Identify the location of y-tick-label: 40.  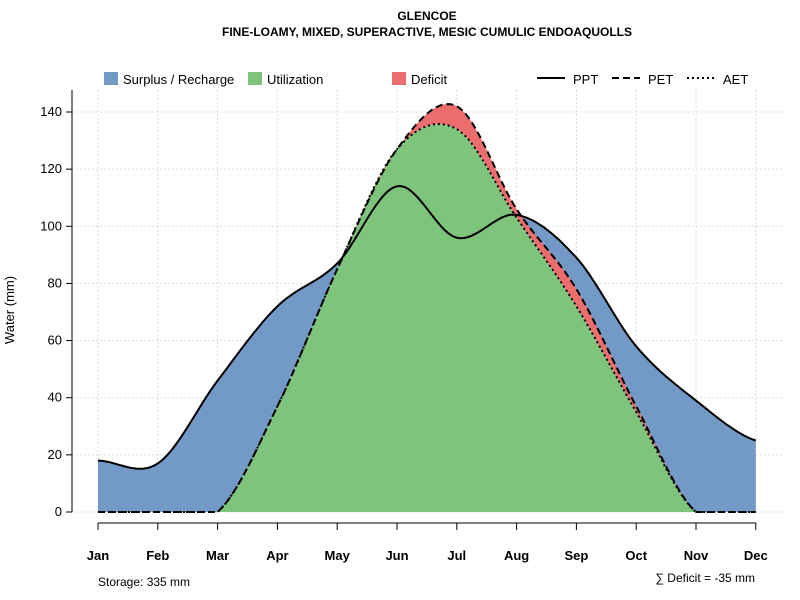
(55, 397).